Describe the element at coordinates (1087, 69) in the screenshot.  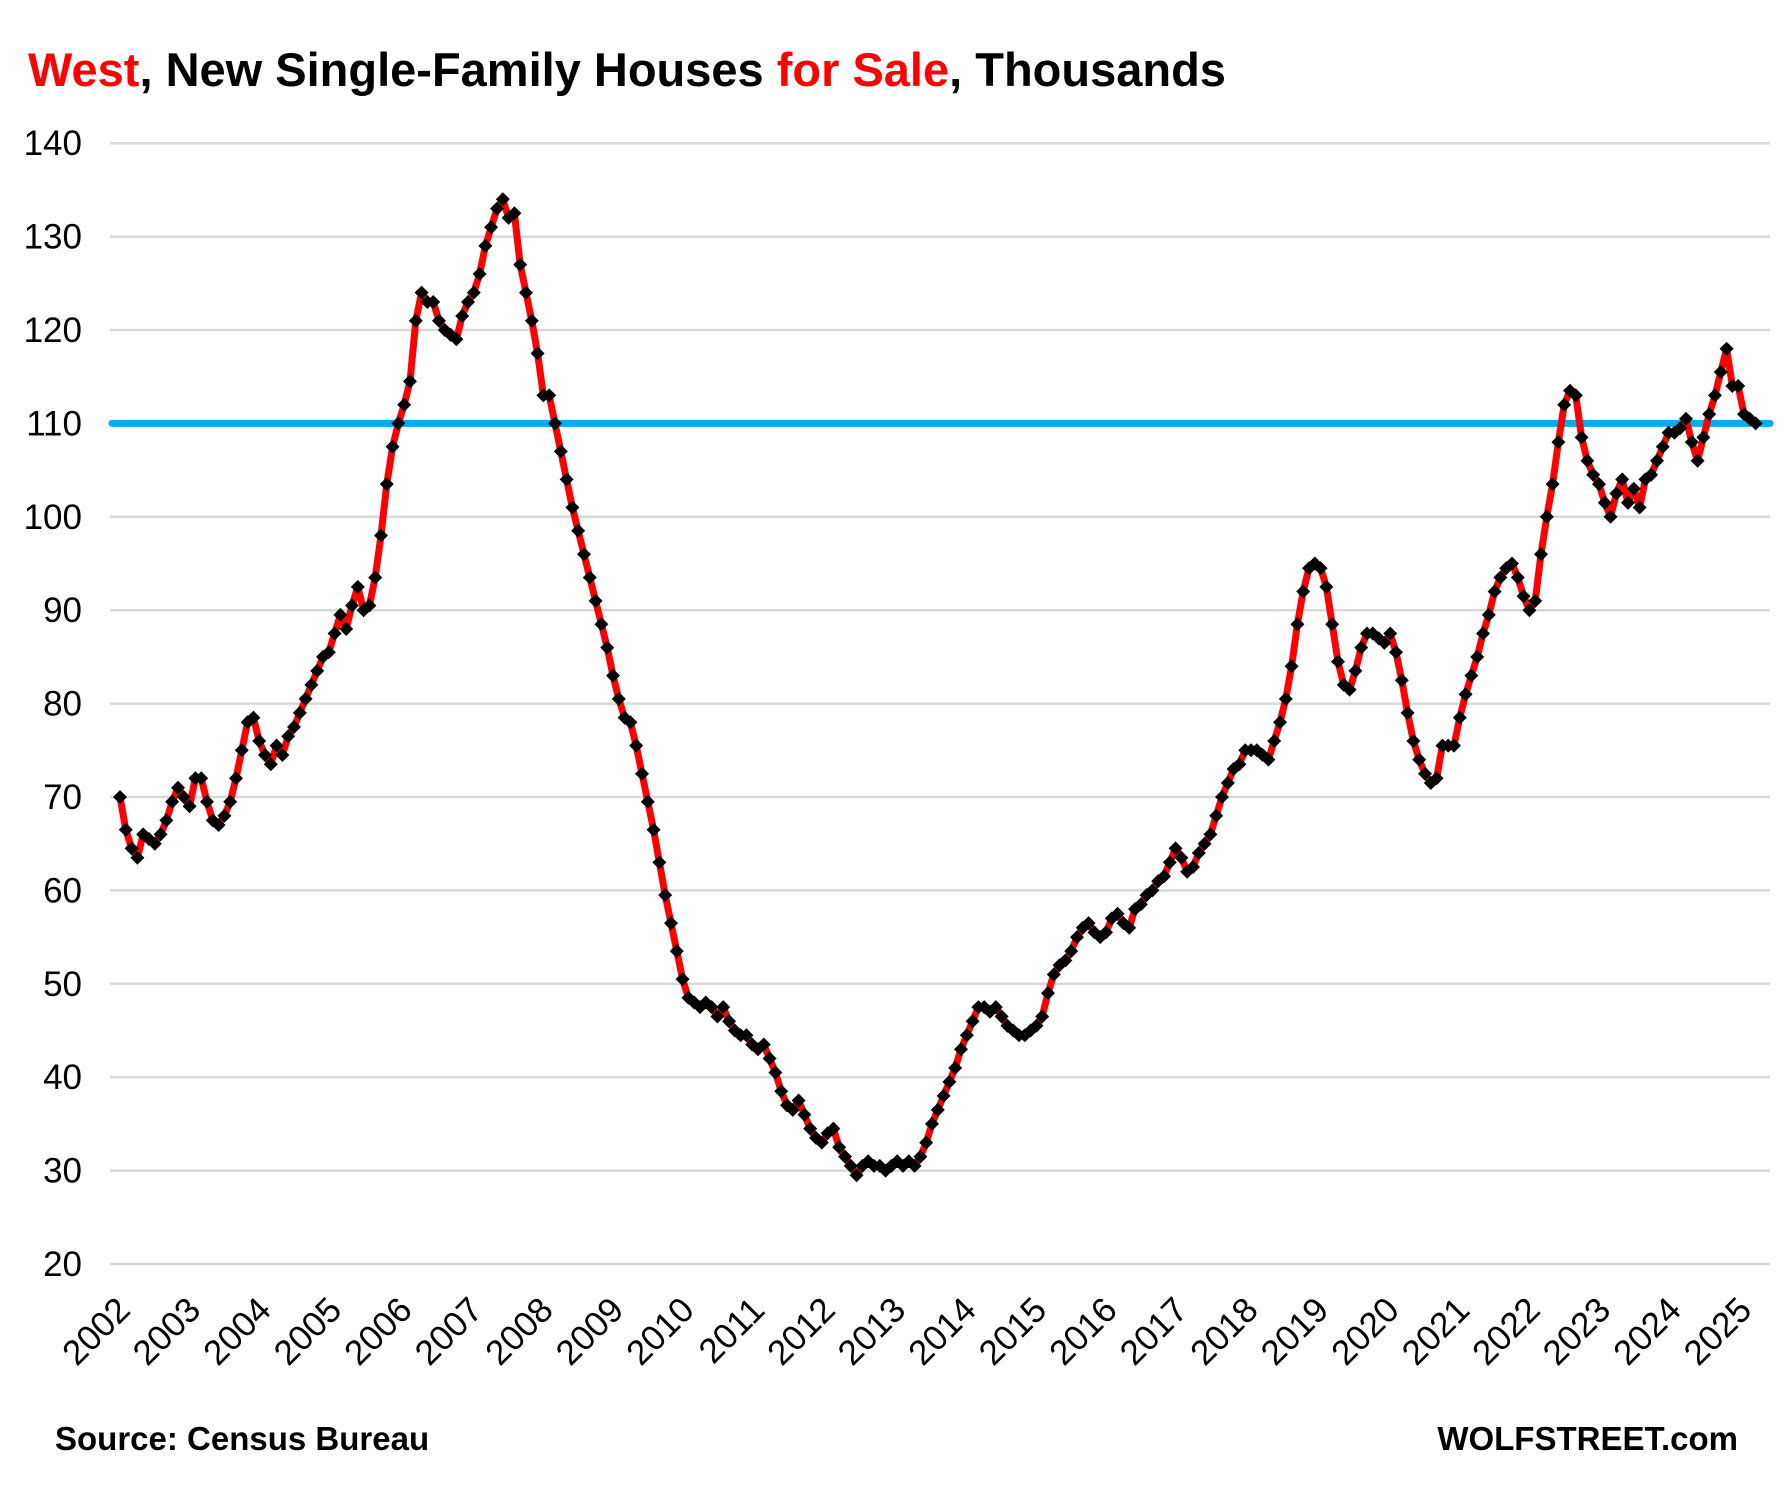
I see `chart-title-units: , Thousands` at that location.